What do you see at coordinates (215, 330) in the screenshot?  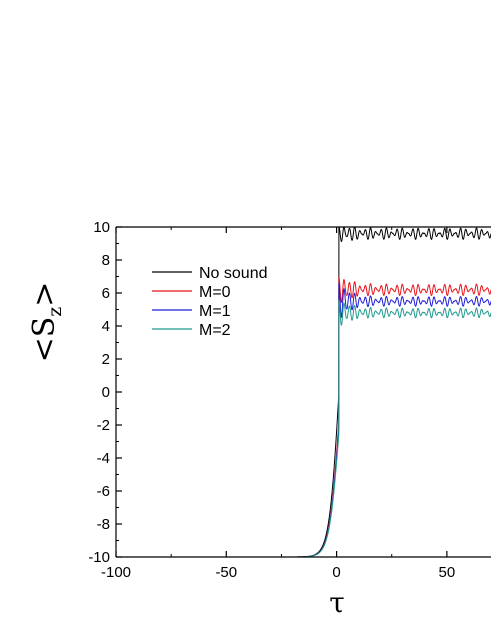 I see `legend-label: M=2` at bounding box center [215, 330].